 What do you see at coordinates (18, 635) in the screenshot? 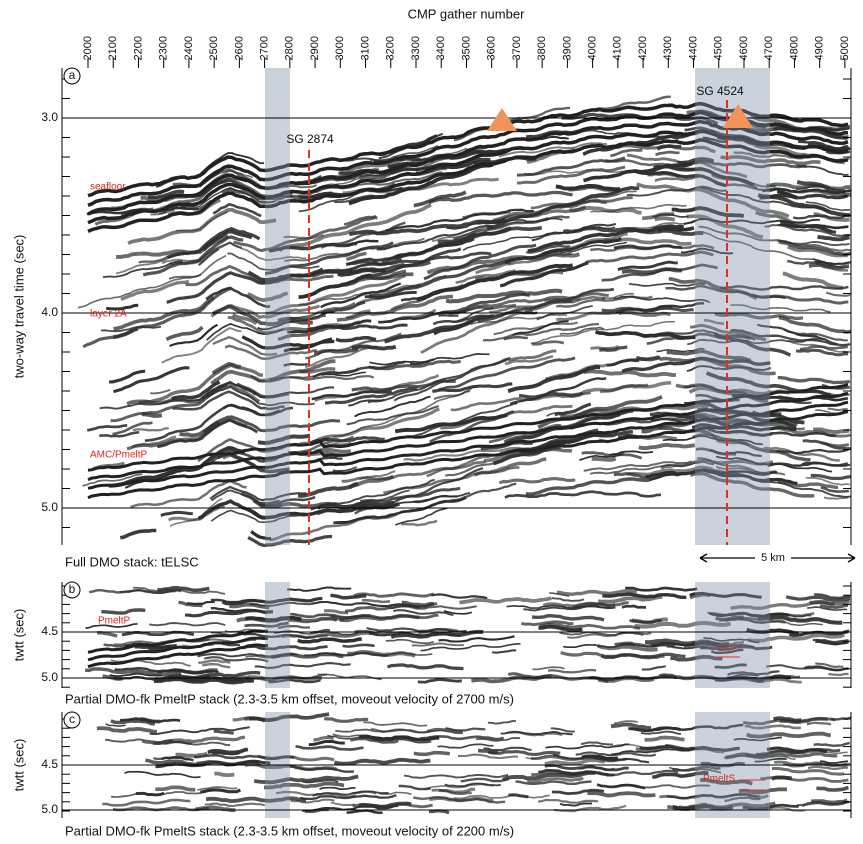
I see `y-axis-label: twtt (sec)` at bounding box center [18, 635].